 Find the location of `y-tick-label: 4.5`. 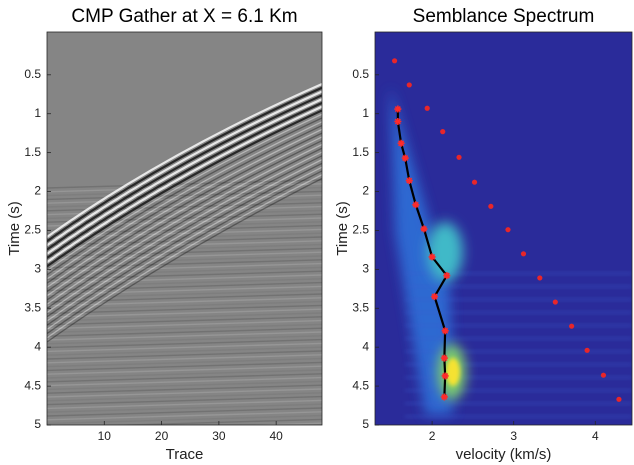

y-tick-label: 4.5 is located at coordinates (32, 385).